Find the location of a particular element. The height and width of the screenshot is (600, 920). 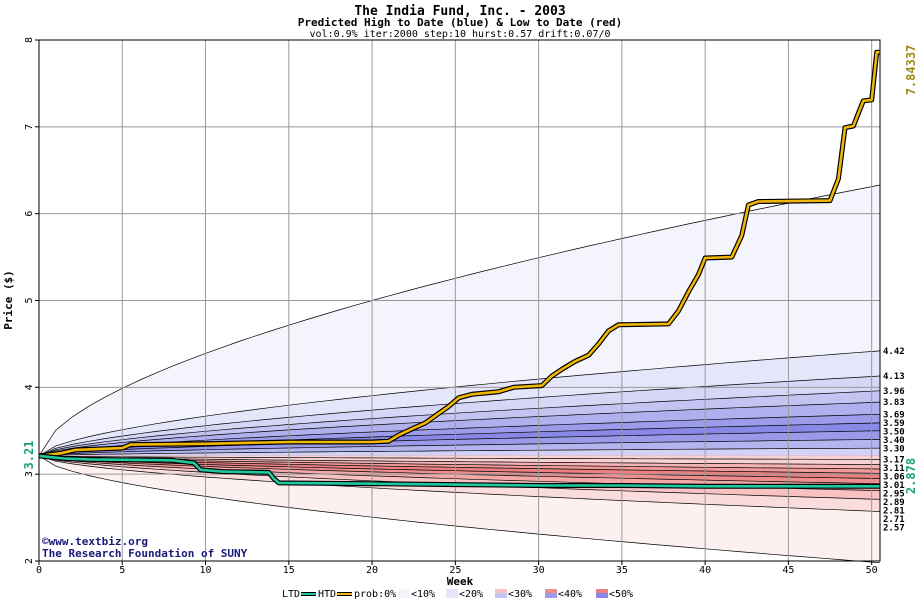

x-tick-label-50: 50 is located at coordinates (872, 570).